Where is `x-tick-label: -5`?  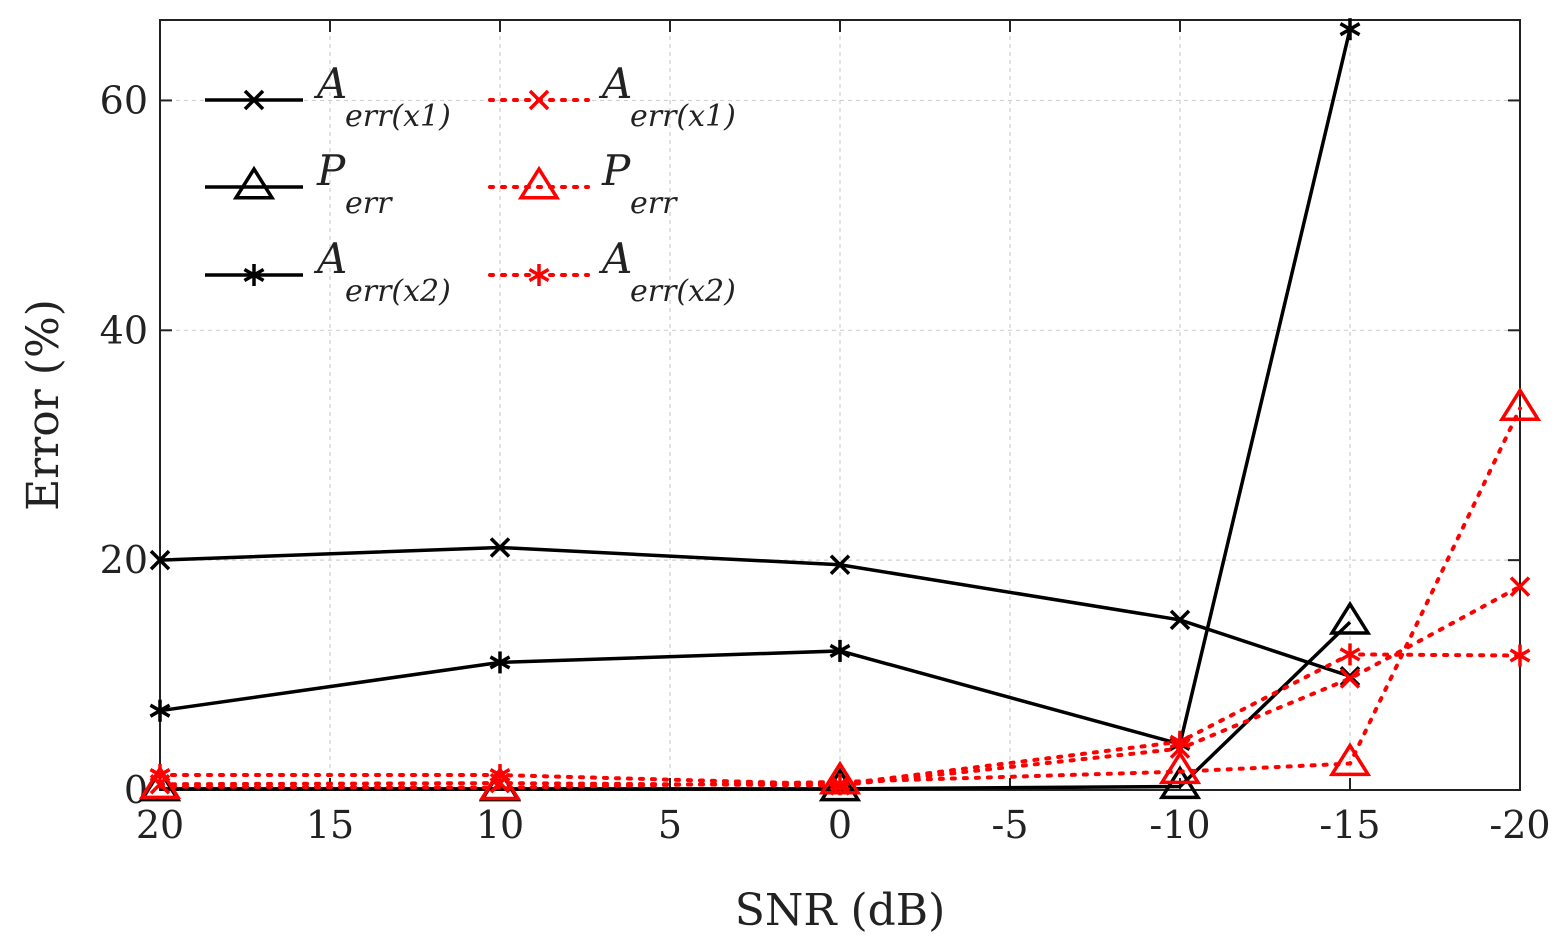 x-tick-label: -5 is located at coordinates (1009, 825).